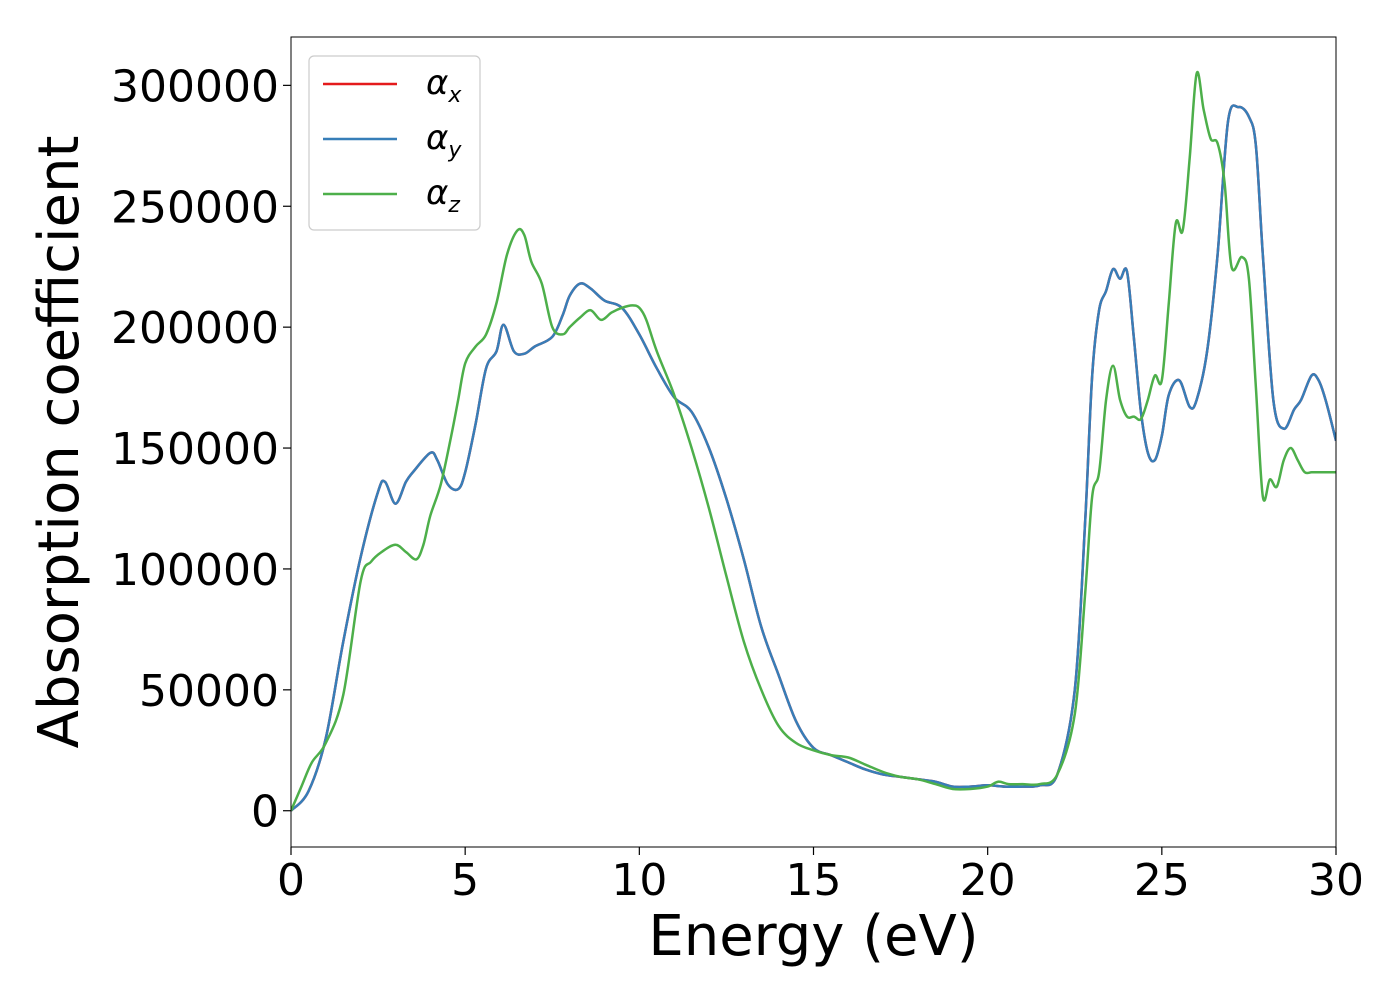 Image resolution: width=1400 pixels, height=1000 pixels. Describe the element at coordinates (195, 207) in the screenshot. I see `y-tick-label: 250000` at that location.